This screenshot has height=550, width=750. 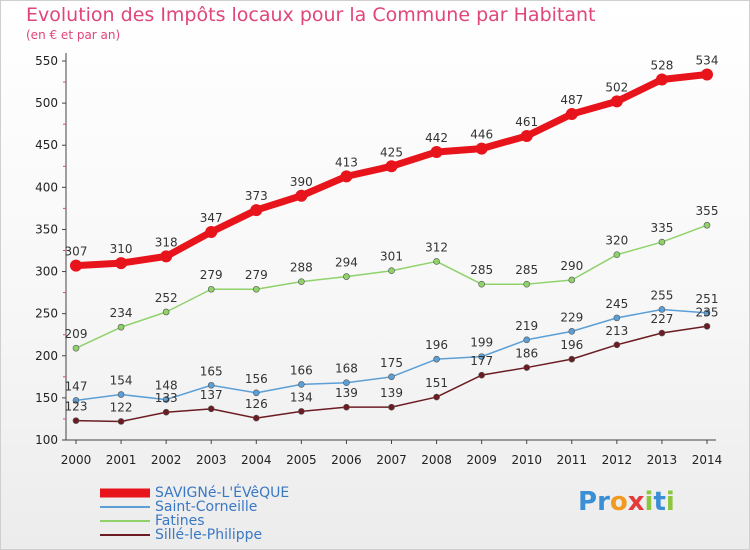 I want to click on data-label: 502, so click(x=616, y=87).